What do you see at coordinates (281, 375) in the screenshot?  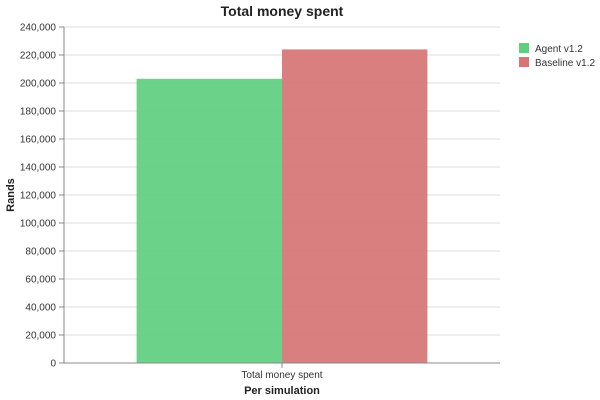 I see `x-tick-label: Total money spent` at bounding box center [281, 375].